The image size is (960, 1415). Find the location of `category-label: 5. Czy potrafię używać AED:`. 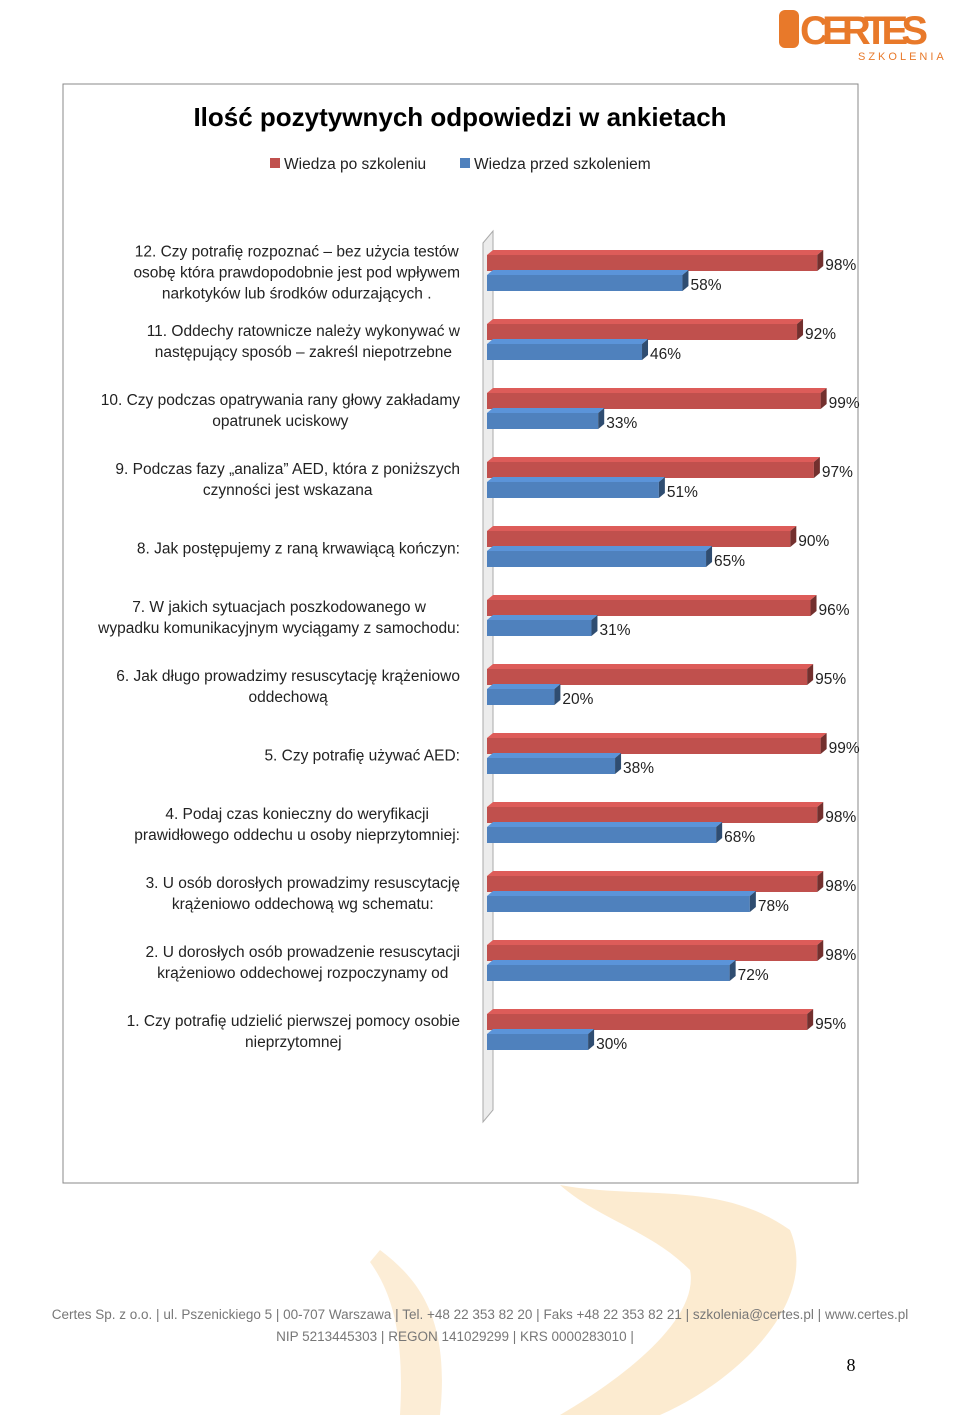

category-label: 5. Czy potrafię używać AED: is located at coordinates (362, 756).